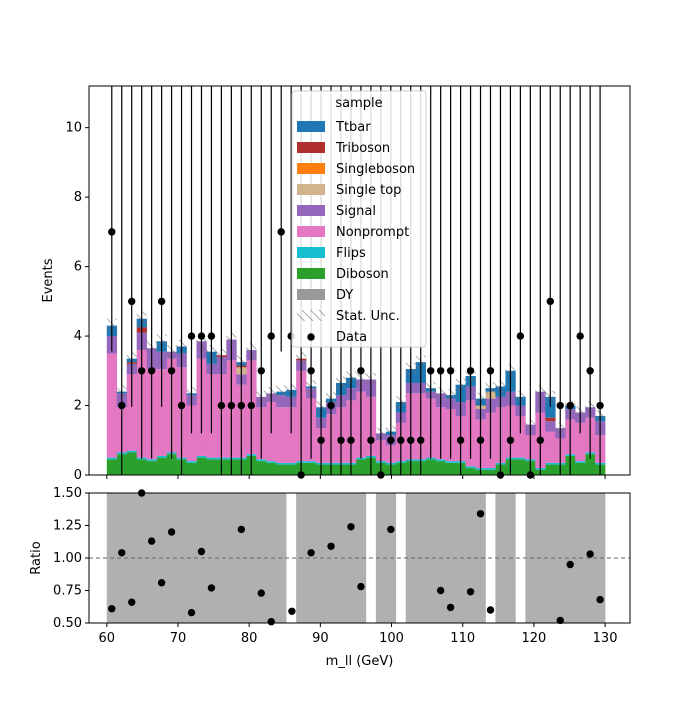  What do you see at coordinates (605, 638) in the screenshot?
I see `x-tick-label: 130` at bounding box center [605, 638].